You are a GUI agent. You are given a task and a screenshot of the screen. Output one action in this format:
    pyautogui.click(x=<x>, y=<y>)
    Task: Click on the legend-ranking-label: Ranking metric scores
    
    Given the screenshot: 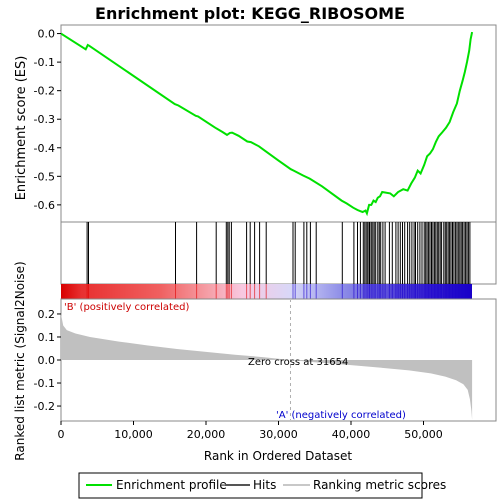 What is the action you would take?
    pyautogui.click(x=379, y=485)
    